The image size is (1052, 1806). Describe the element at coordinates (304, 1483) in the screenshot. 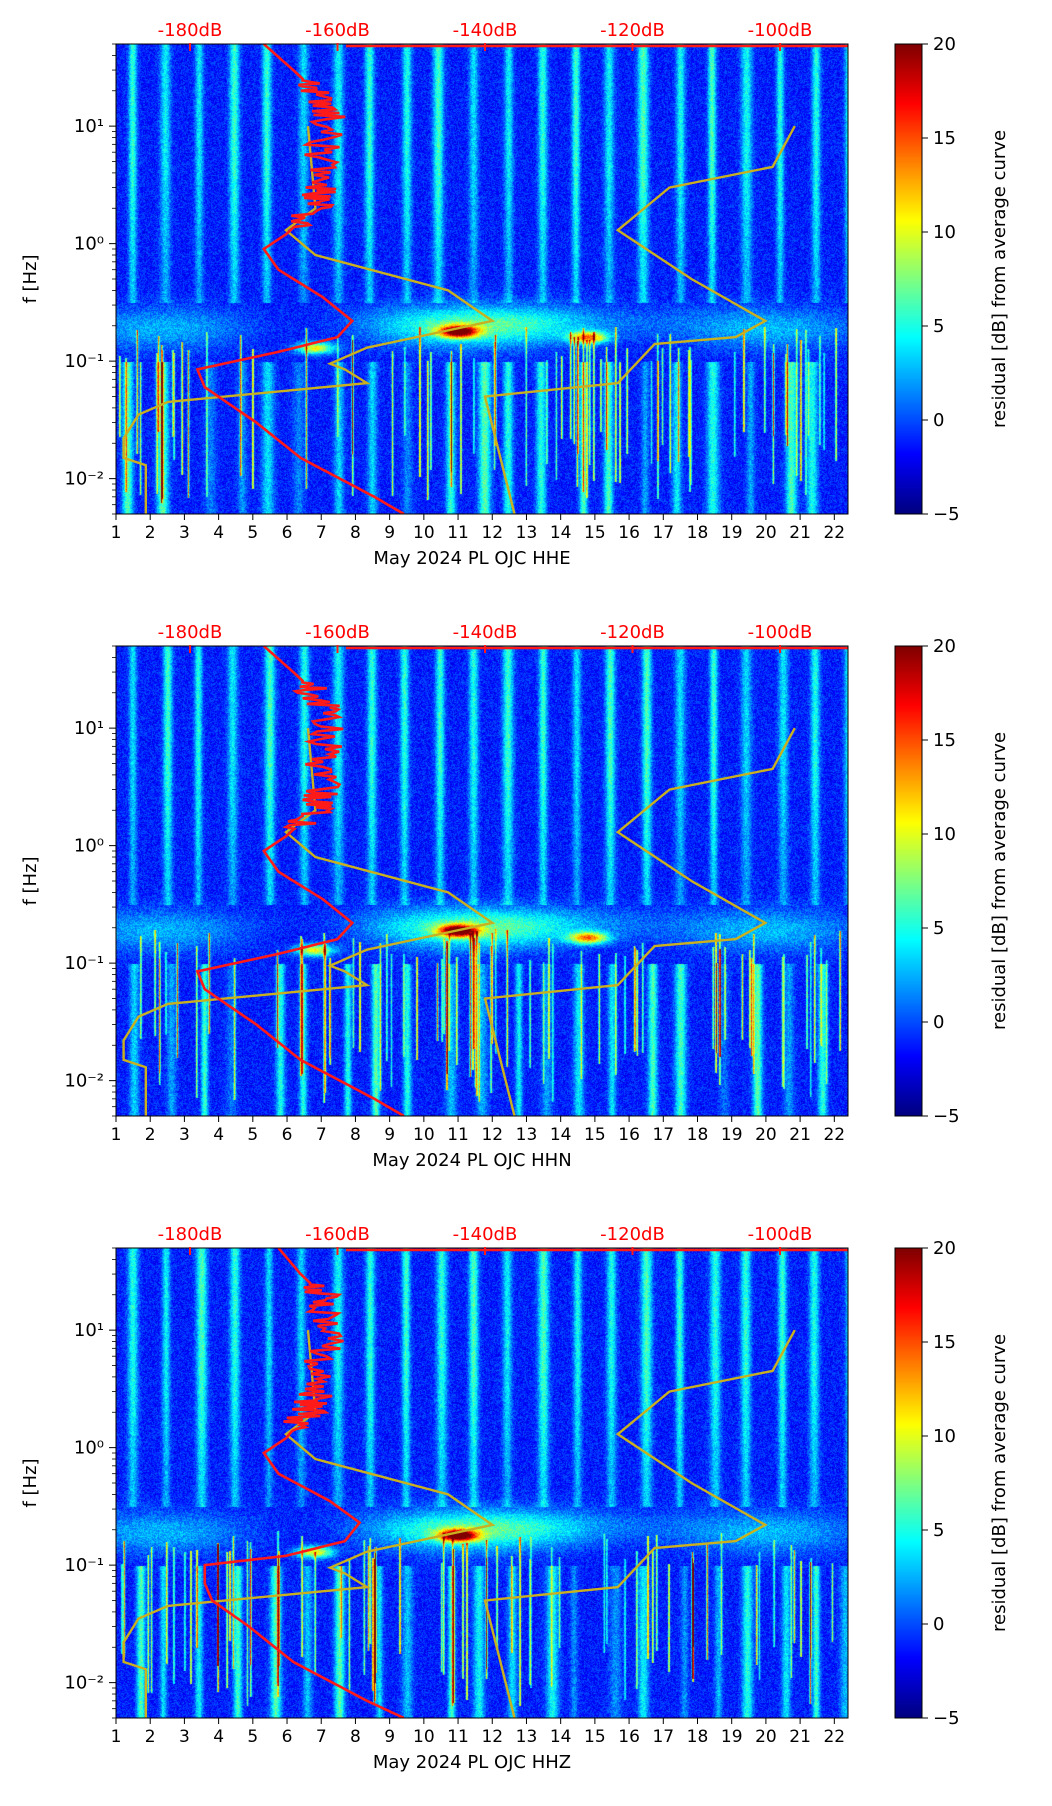

I see `average-curve` at that location.